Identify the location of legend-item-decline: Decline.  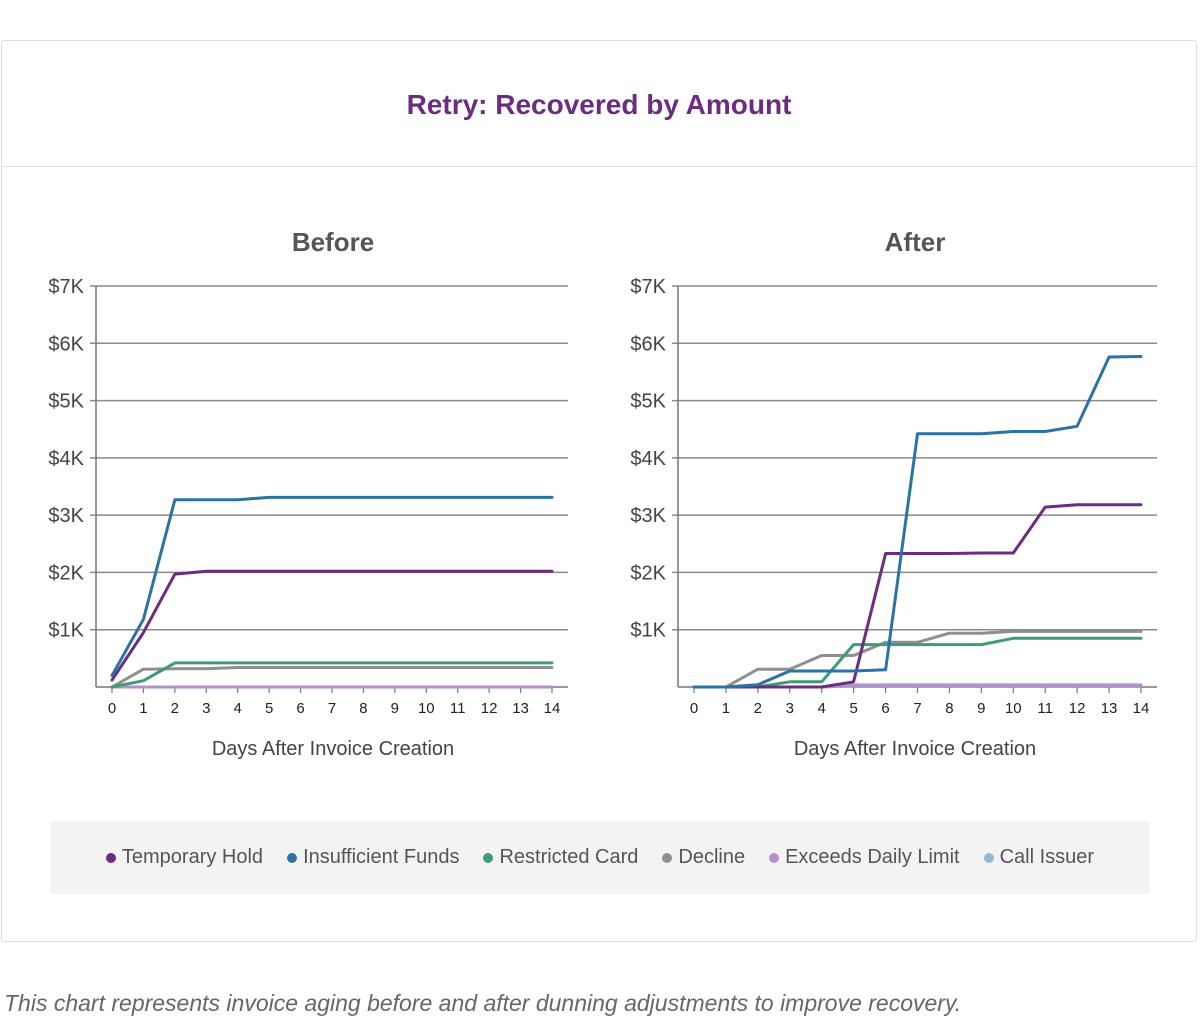
(703, 857).